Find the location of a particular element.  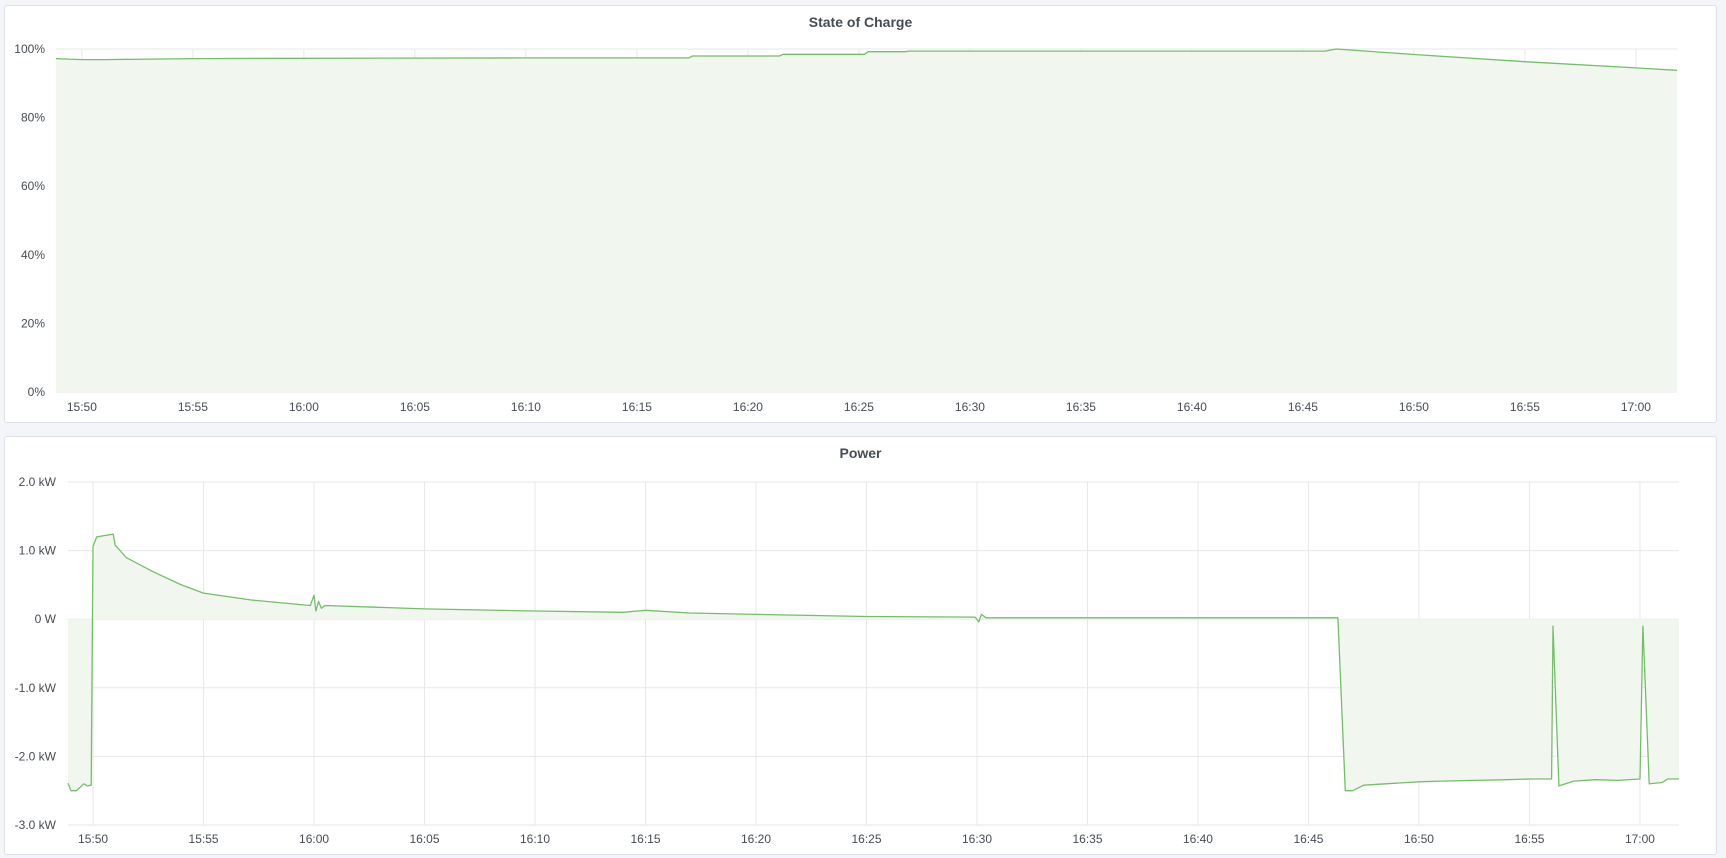

y-tick-label: -3.0 kW is located at coordinates (36, 825).